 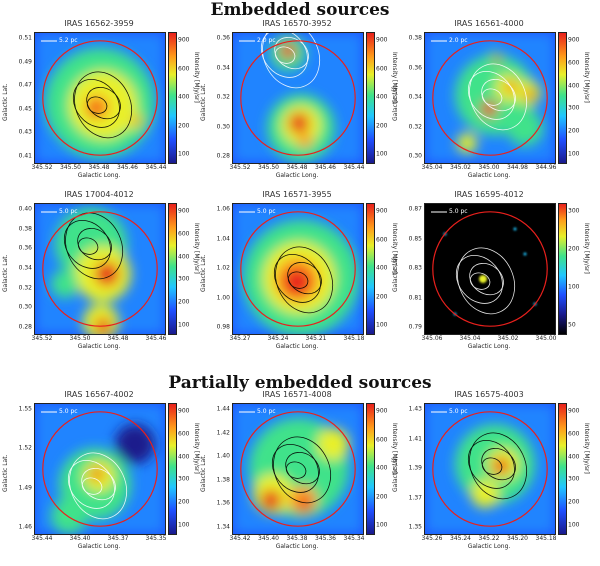 I want to click on y-tick-label: 1.02, so click(x=223, y=268).